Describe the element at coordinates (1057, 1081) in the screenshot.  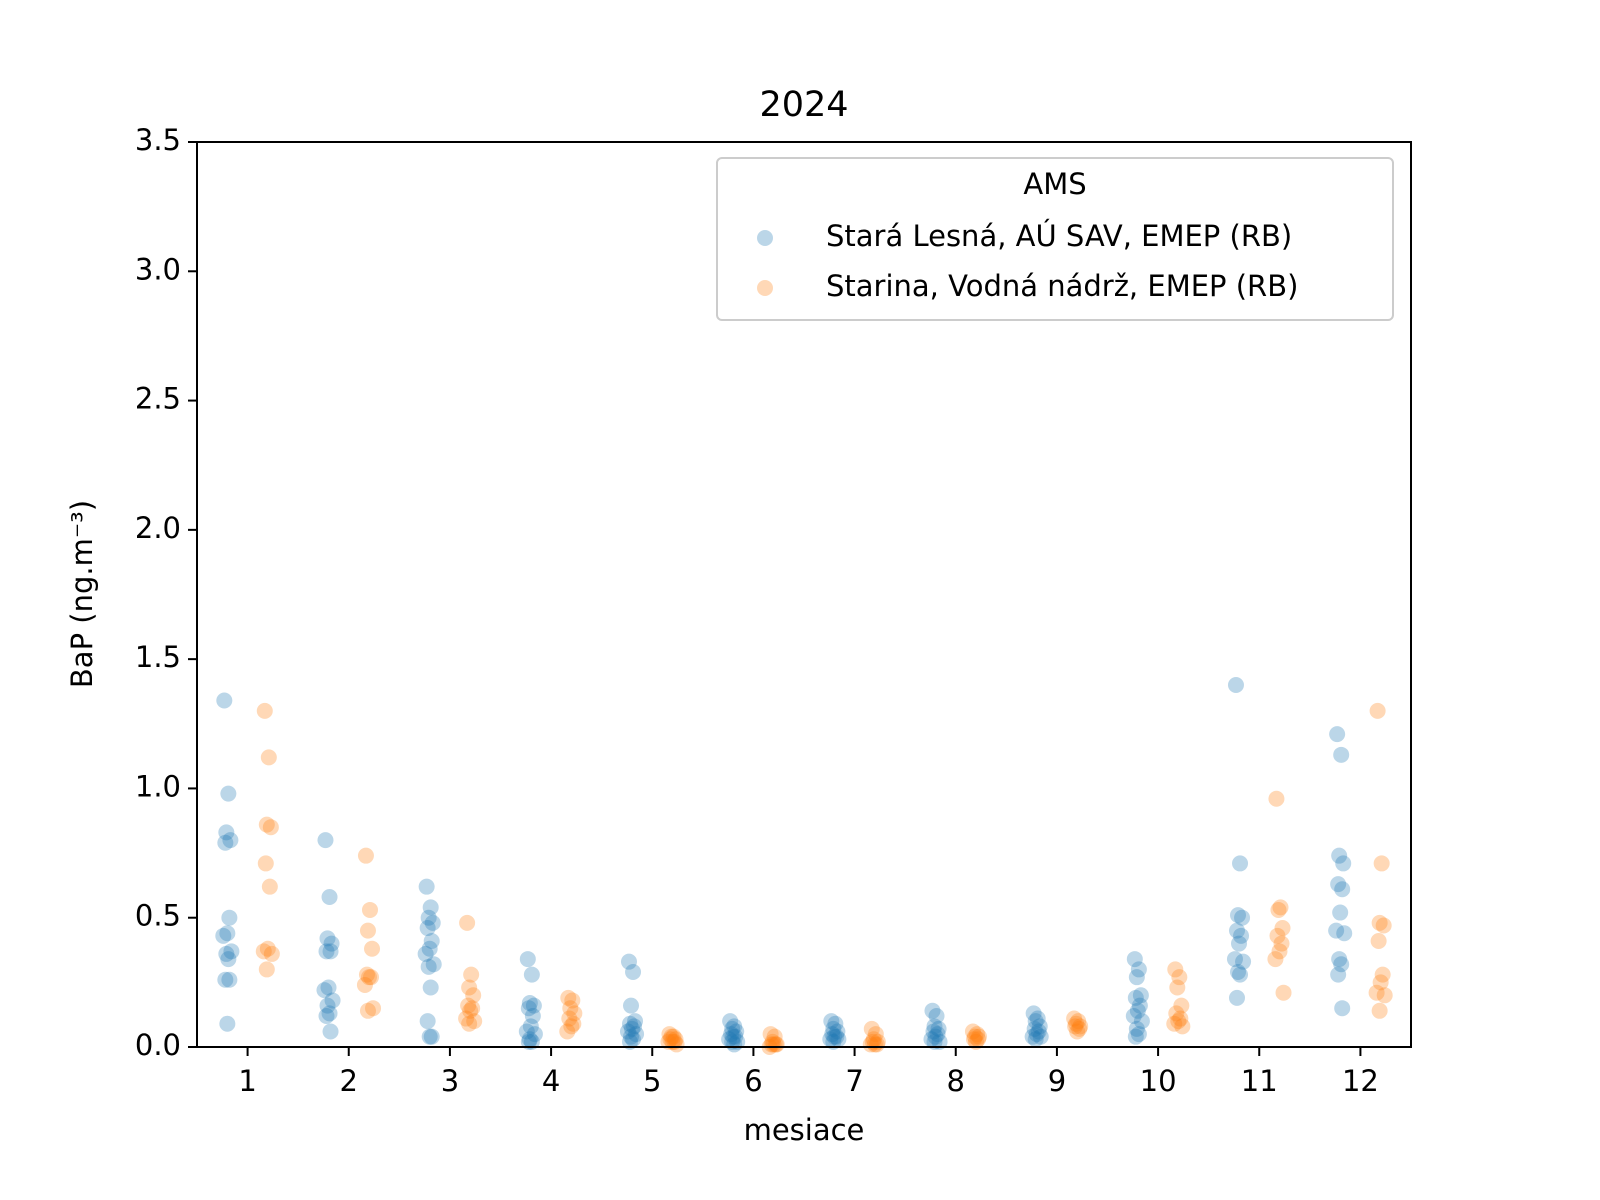
I see `x-tick-label: 9` at that location.